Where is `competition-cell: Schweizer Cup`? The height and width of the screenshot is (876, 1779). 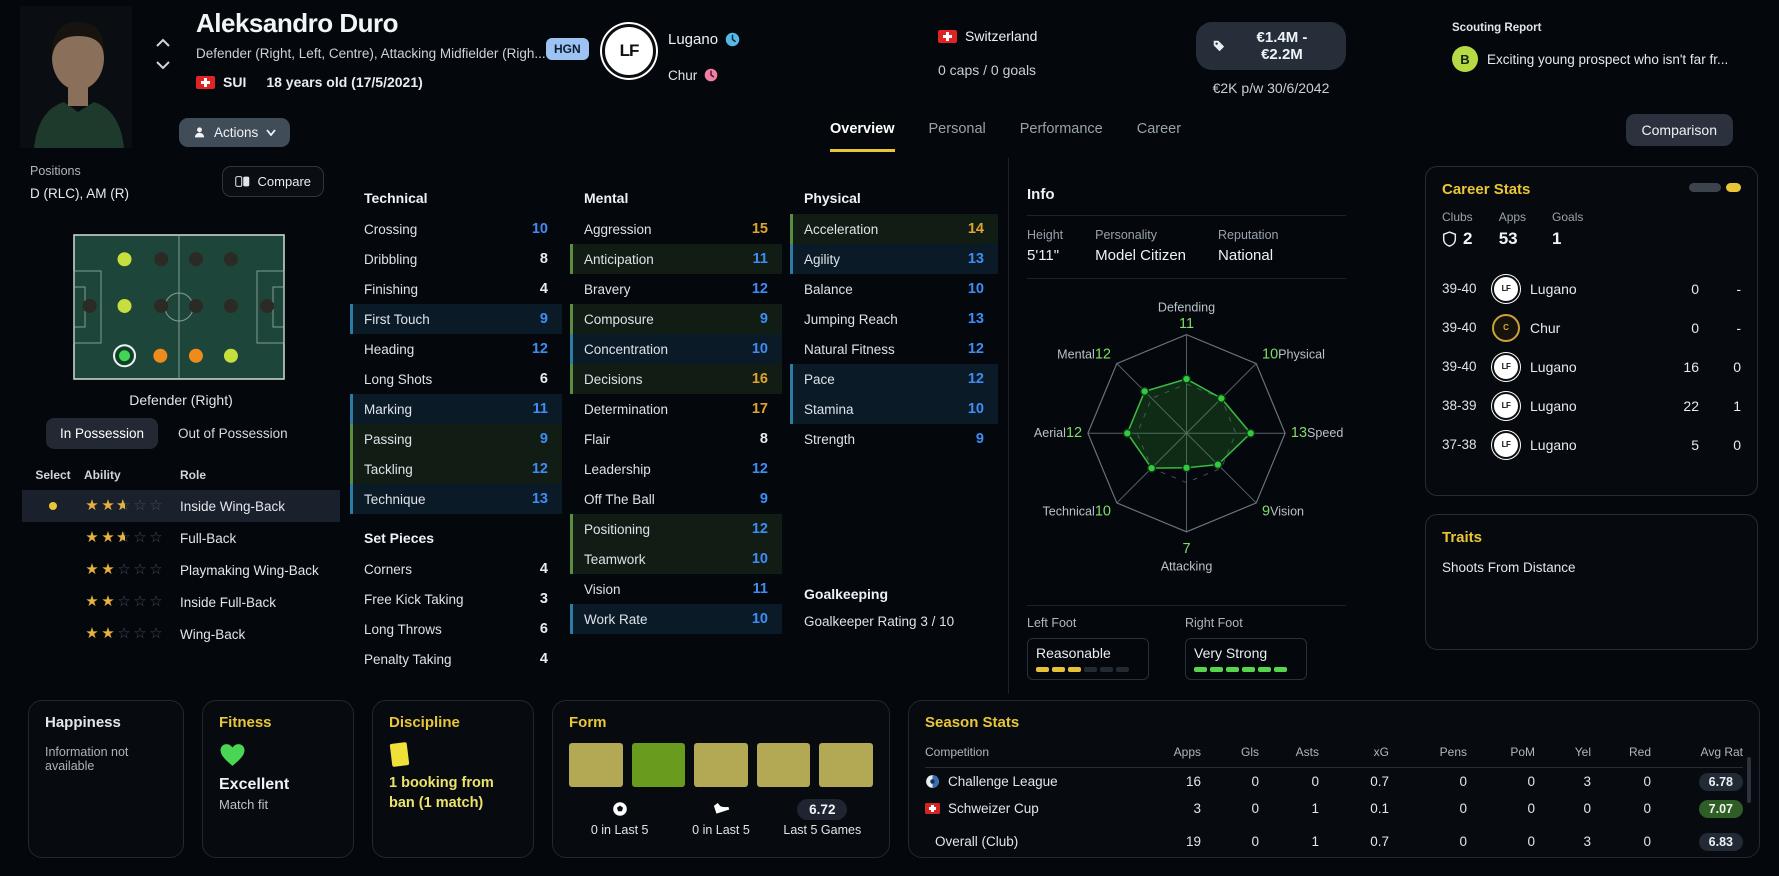 competition-cell: Schweizer Cup is located at coordinates (1031, 808).